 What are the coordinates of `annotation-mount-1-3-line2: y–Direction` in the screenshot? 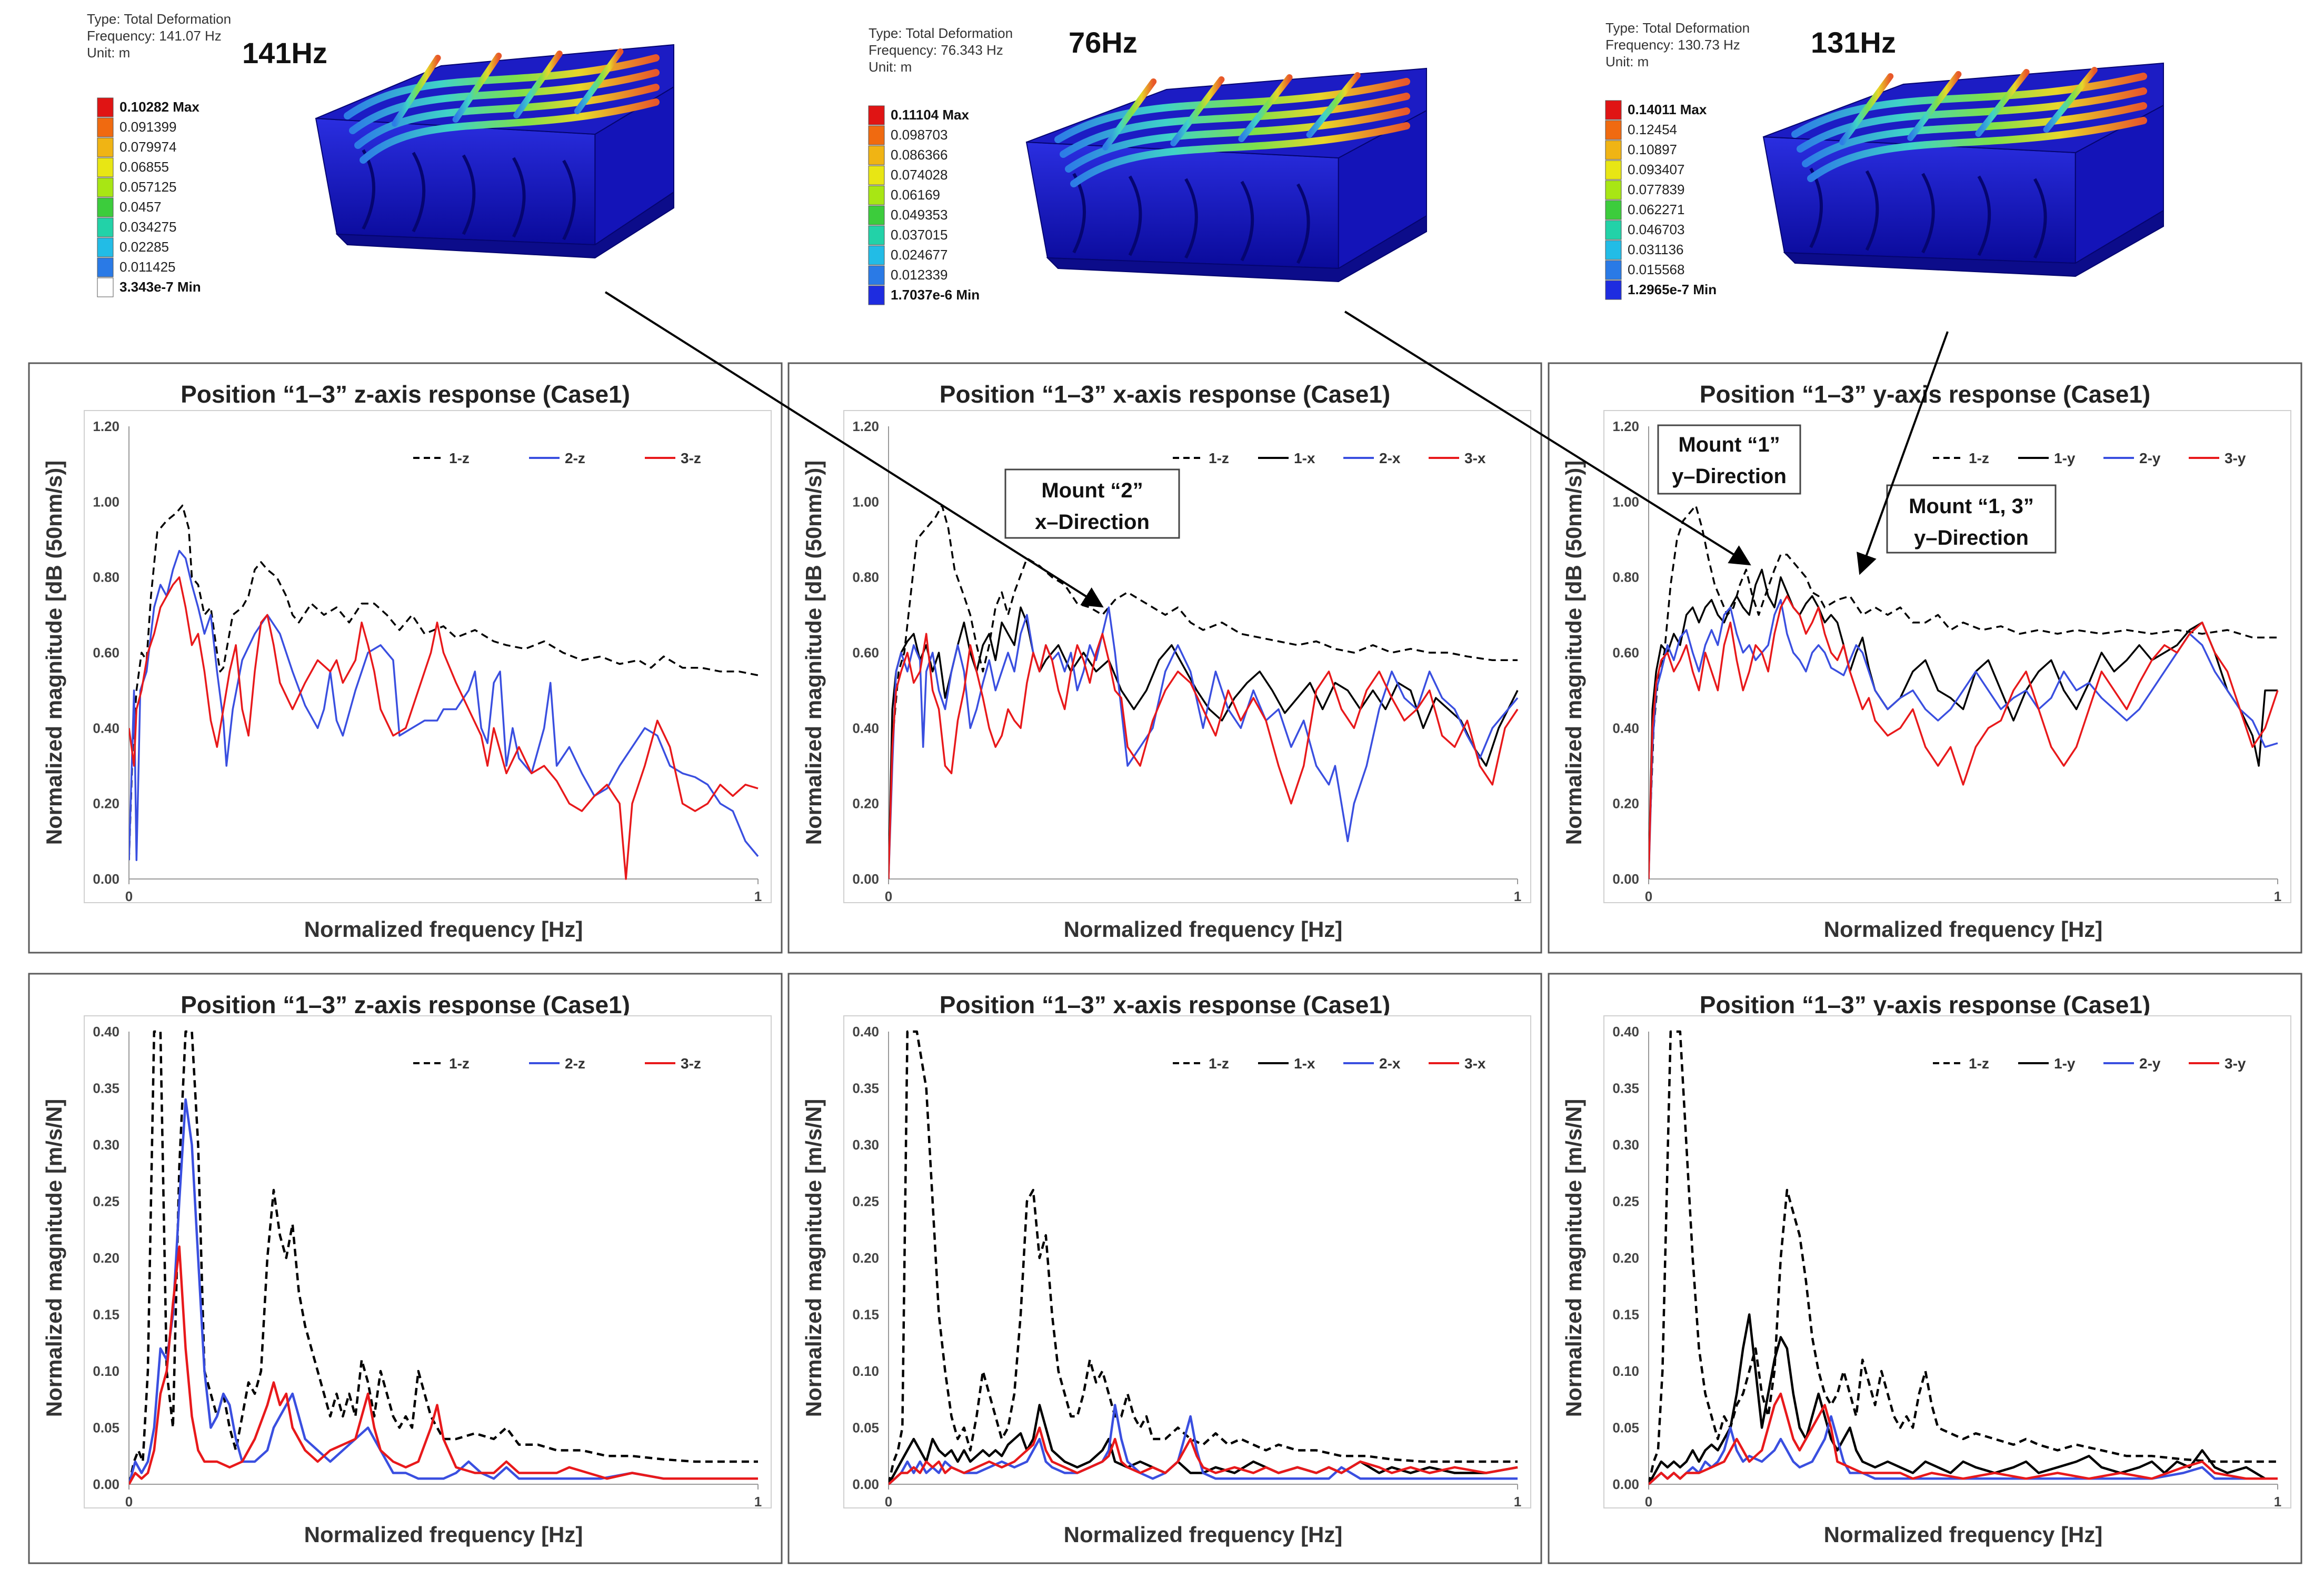 It's located at (1971, 537).